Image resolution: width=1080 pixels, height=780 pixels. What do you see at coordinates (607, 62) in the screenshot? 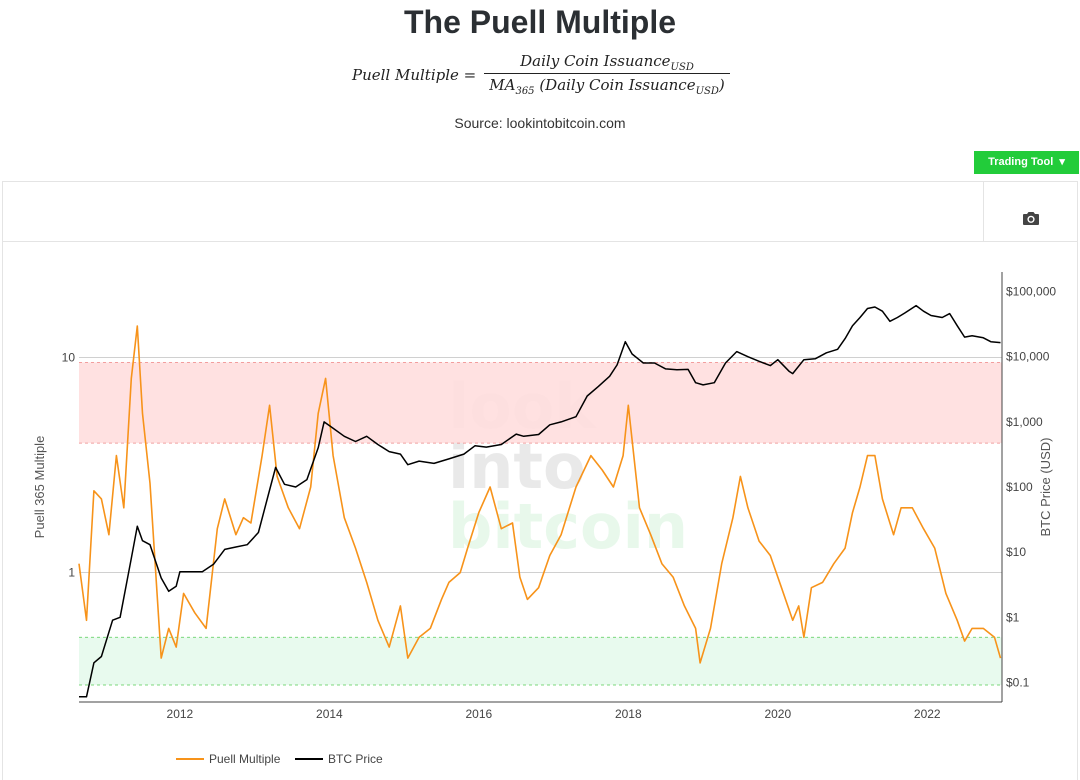
I see `formula-numerator: Daily Coin IssuanceUSD` at bounding box center [607, 62].